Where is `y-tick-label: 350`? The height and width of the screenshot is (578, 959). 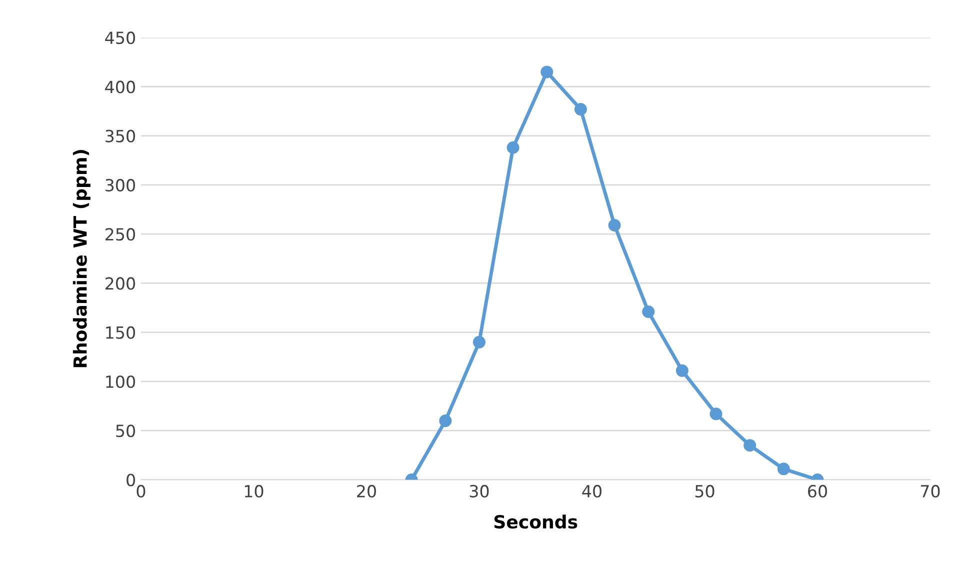
y-tick-label: 350 is located at coordinates (121, 136).